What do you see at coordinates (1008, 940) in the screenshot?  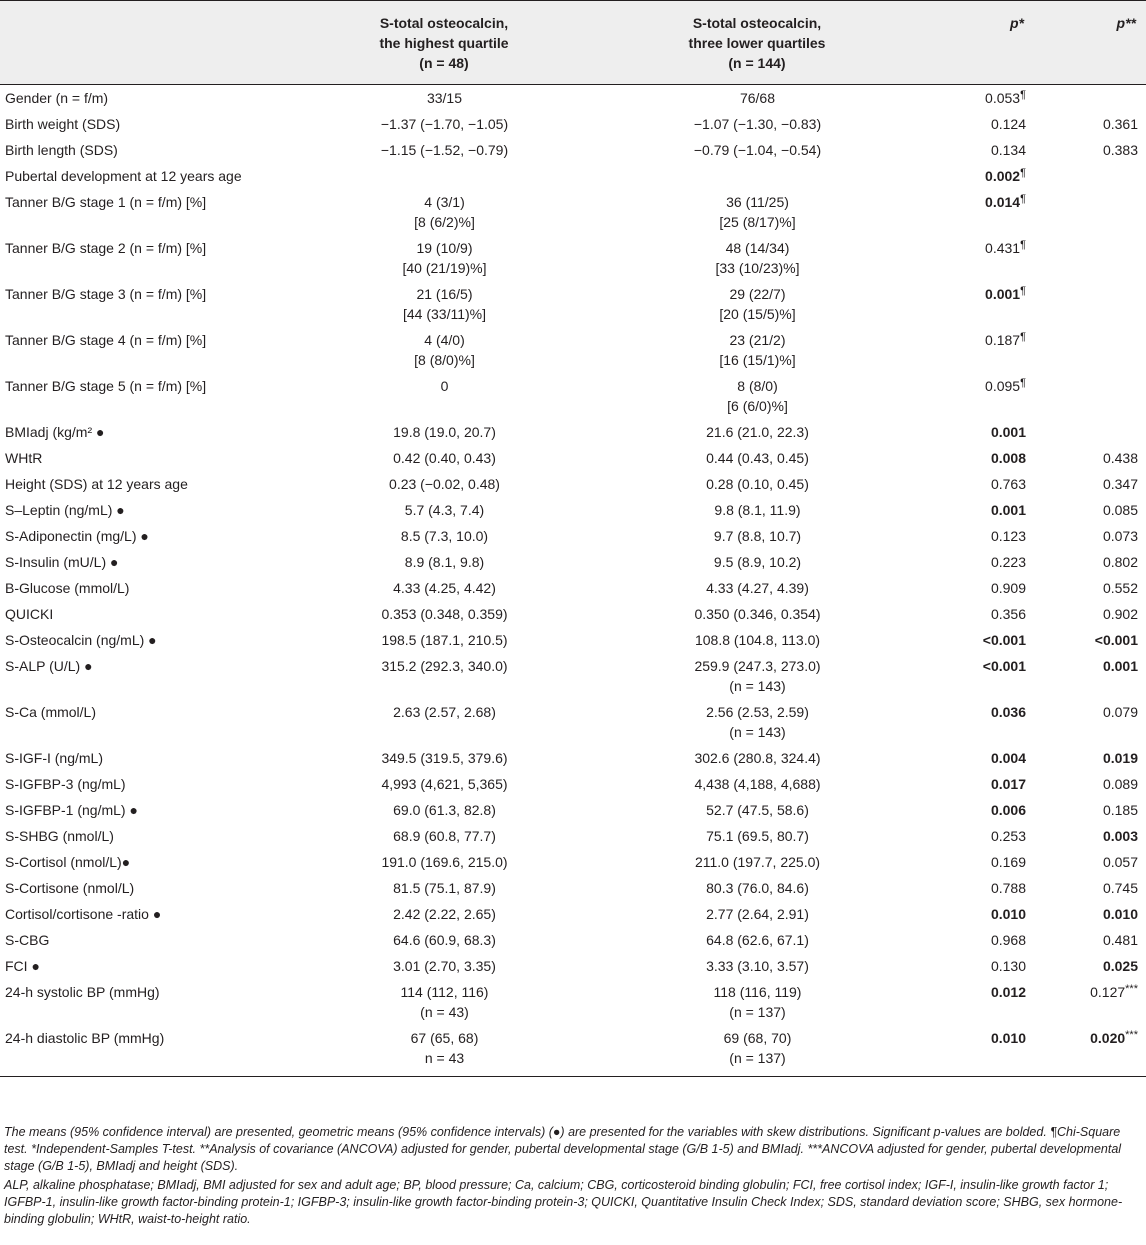 I see `p-value: 0.968` at bounding box center [1008, 940].